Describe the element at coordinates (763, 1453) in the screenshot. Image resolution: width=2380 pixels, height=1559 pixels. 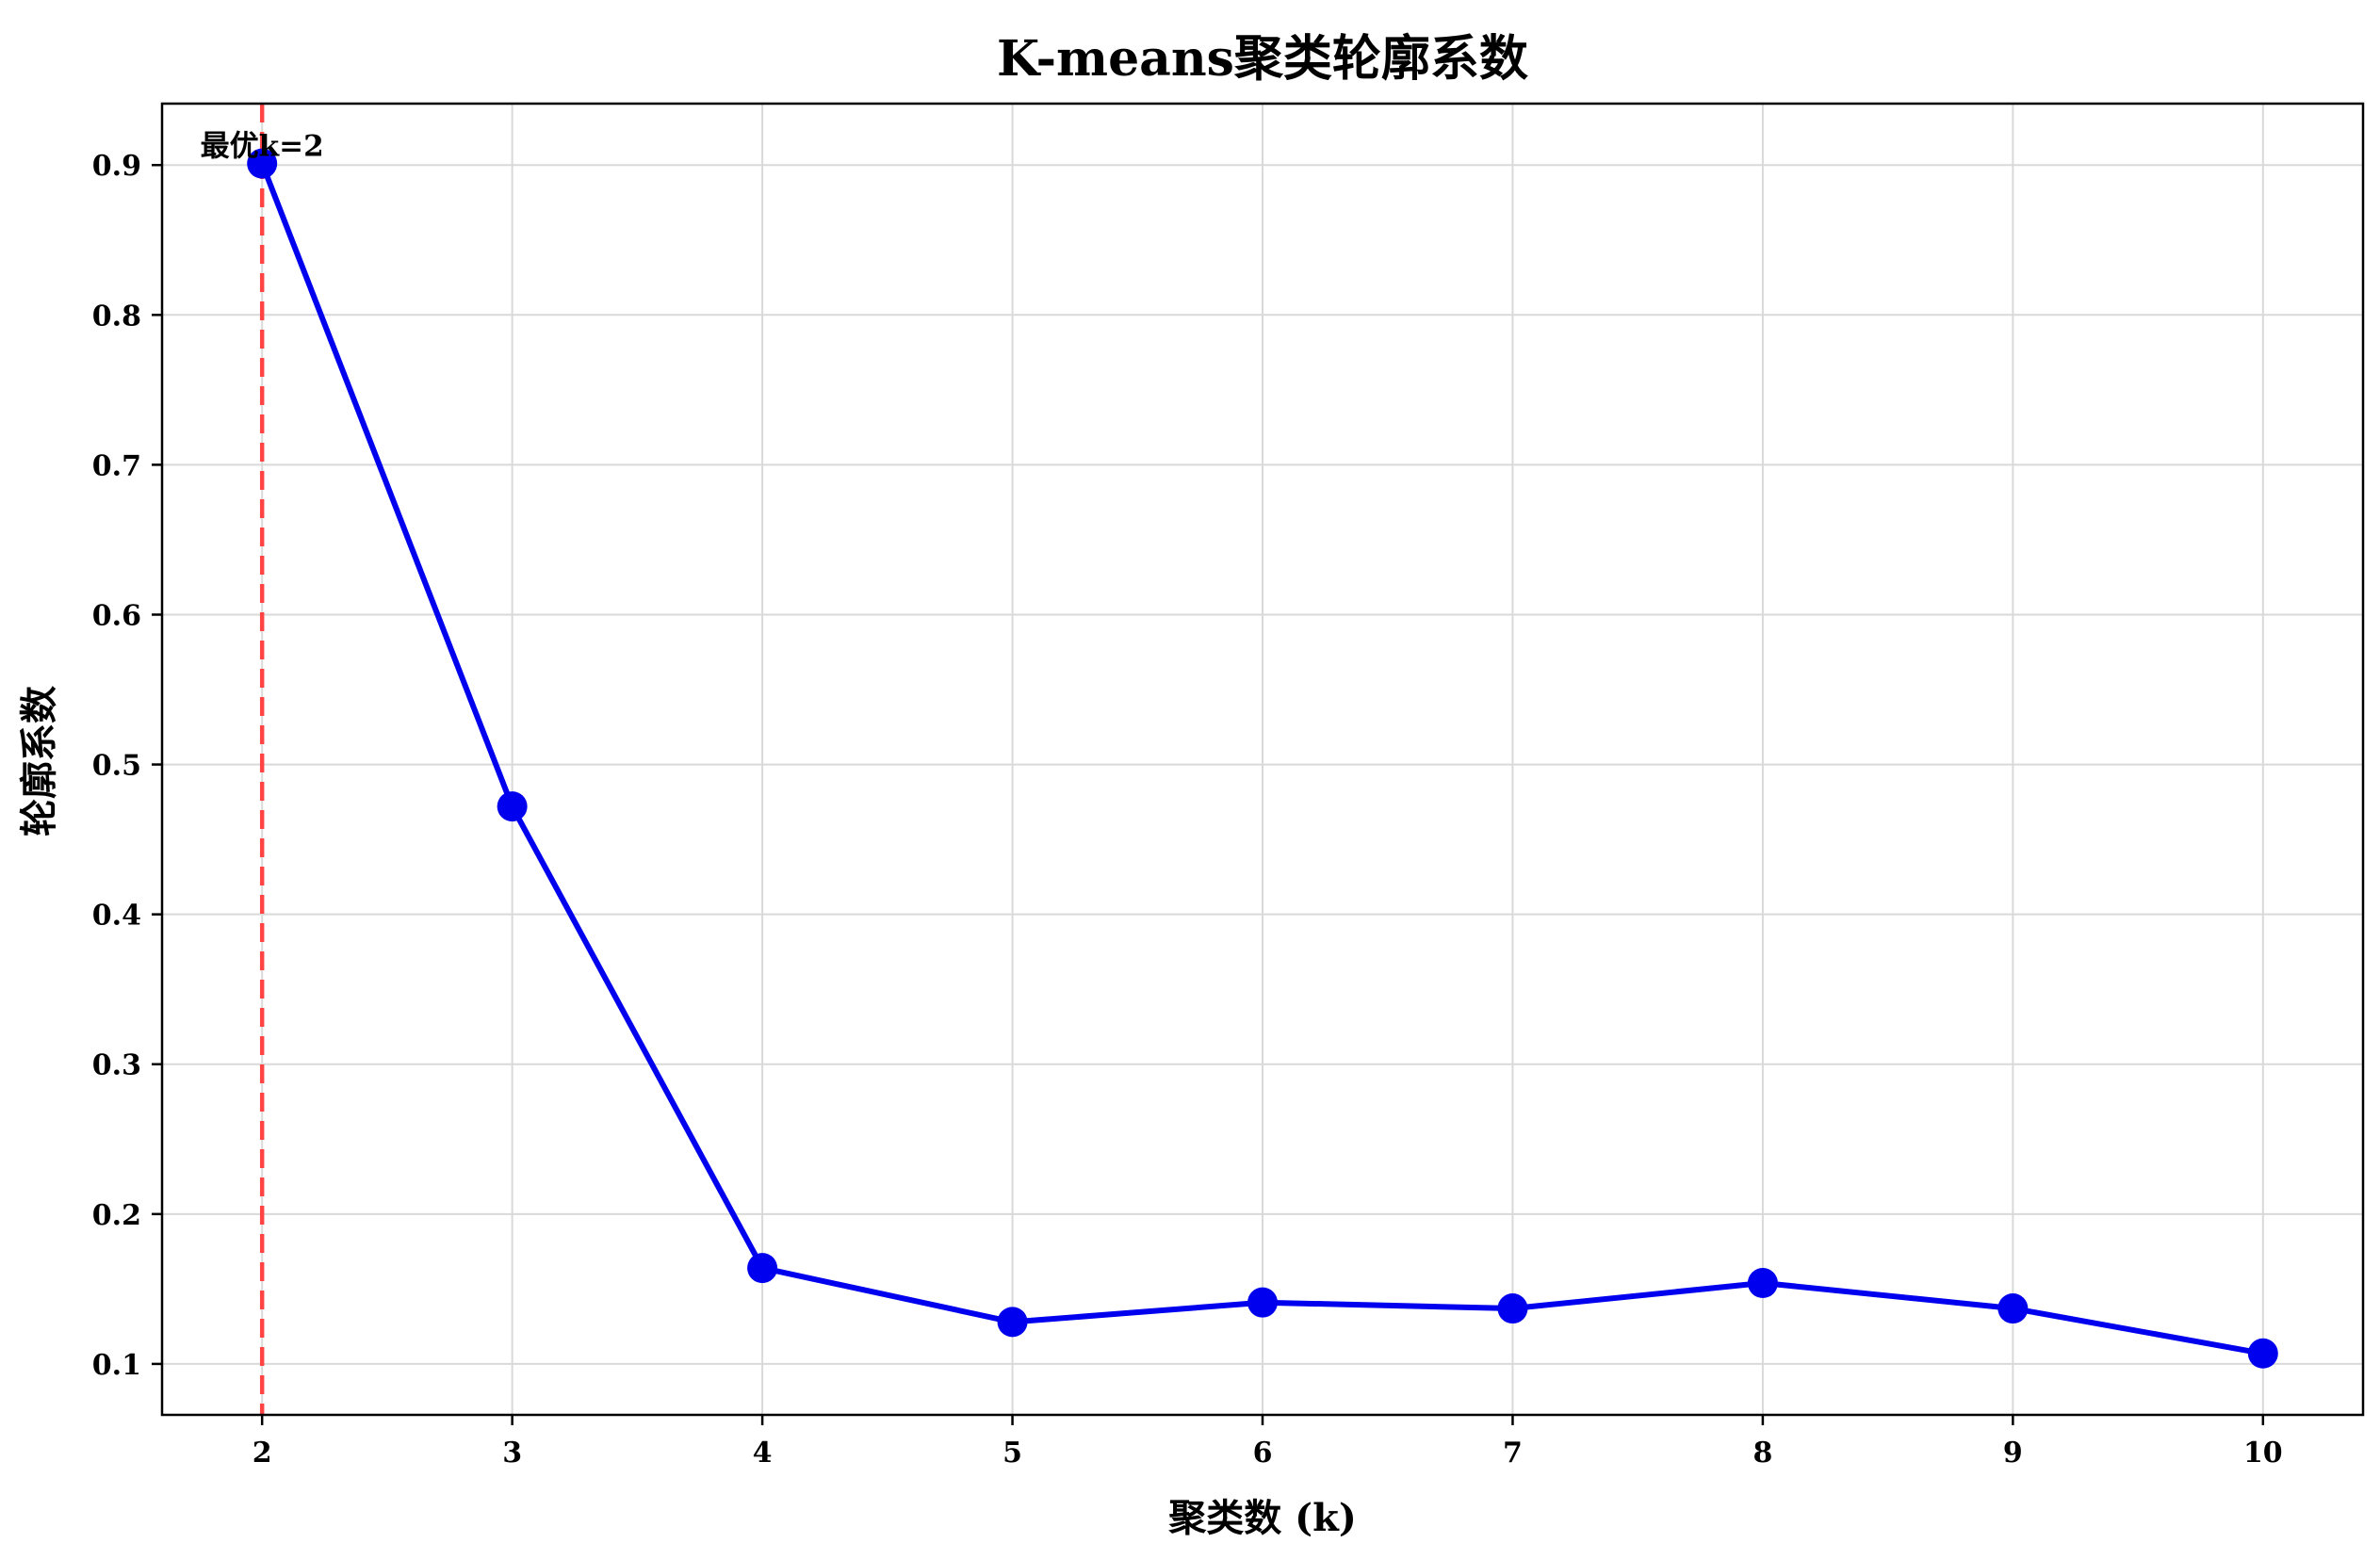
I see `x-tick-label-4: 4` at that location.